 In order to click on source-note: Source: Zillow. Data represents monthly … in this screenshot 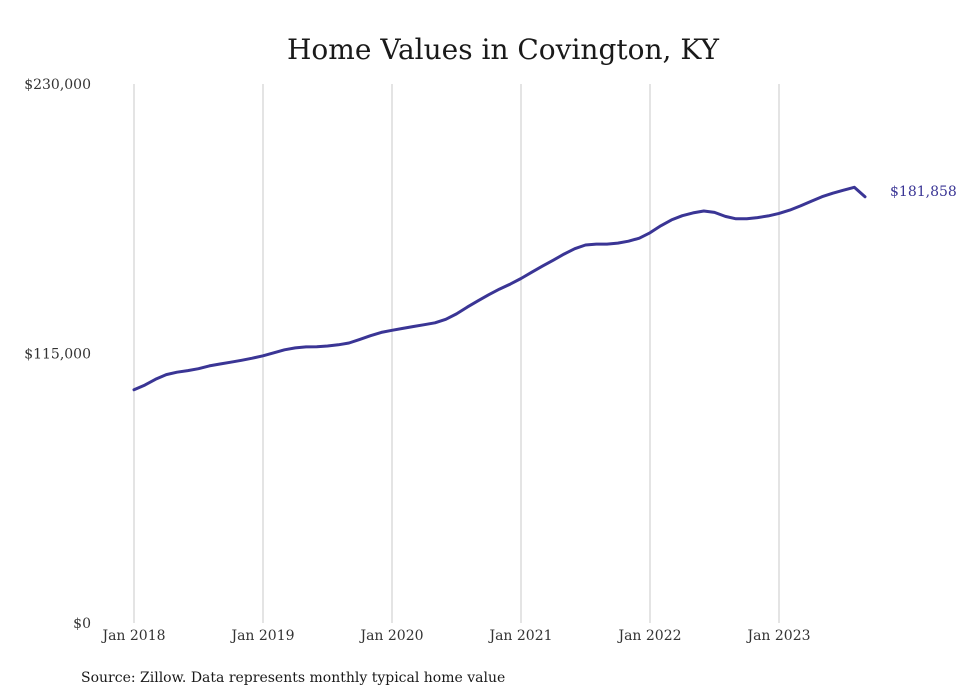, I will do `click(293, 678)`.